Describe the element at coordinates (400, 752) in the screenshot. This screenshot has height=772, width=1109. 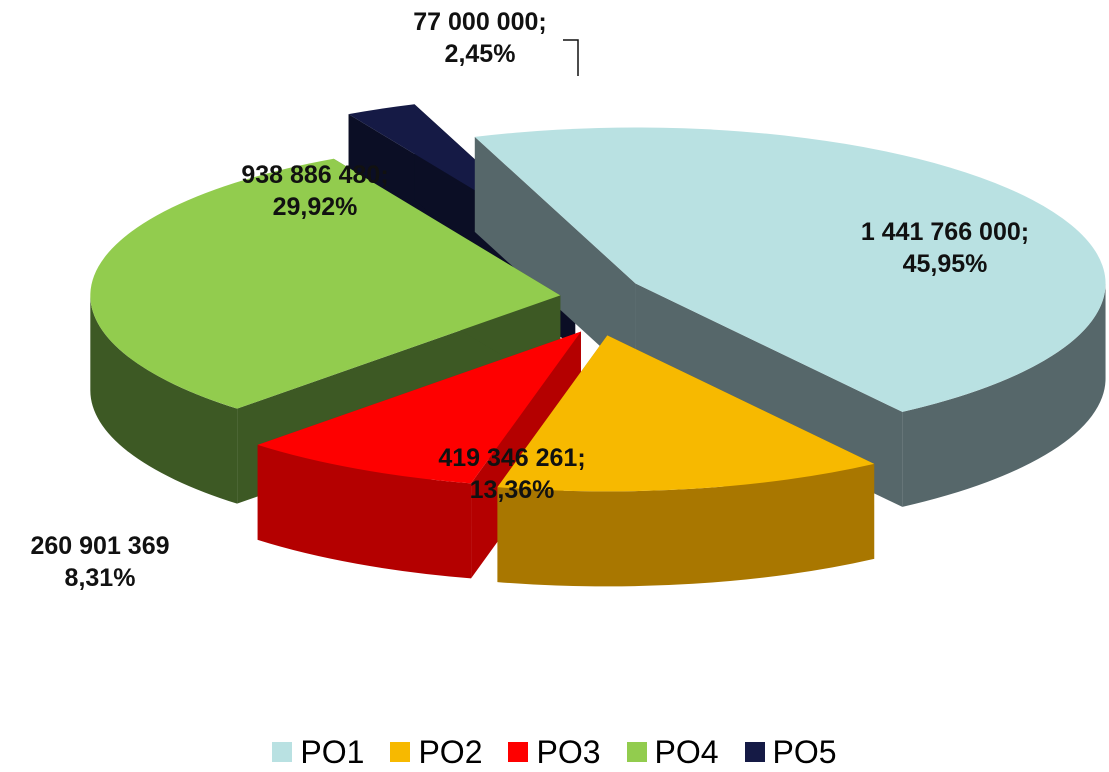
I see `legend-swatch-po2` at that location.